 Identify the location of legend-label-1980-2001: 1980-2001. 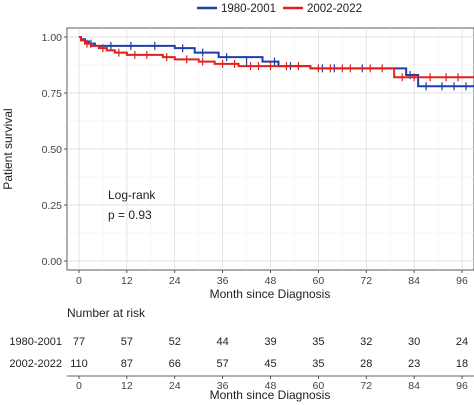
(248, 9).